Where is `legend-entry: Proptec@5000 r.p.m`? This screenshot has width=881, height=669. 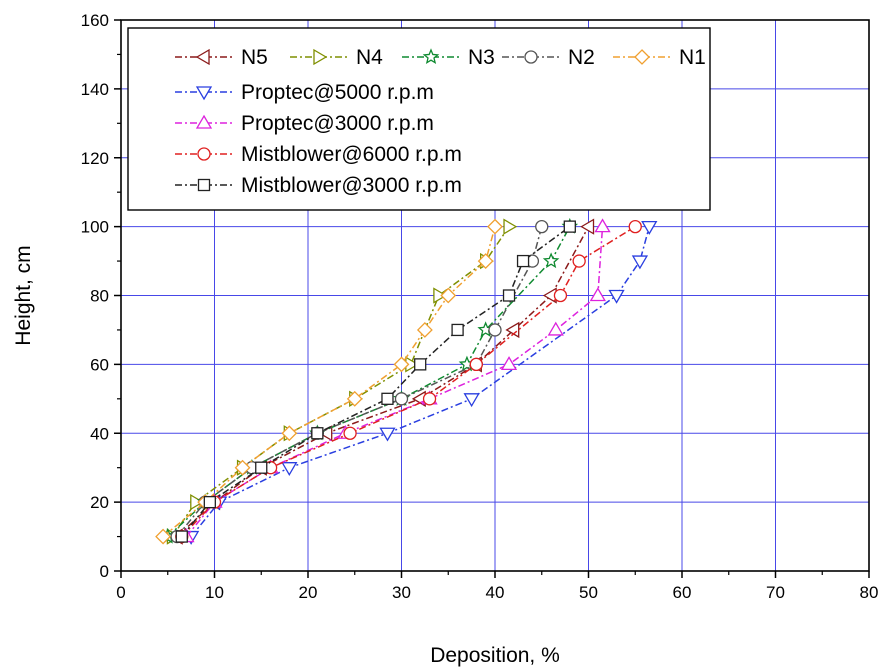 legend-entry: Proptec@5000 r.p.m is located at coordinates (304, 92).